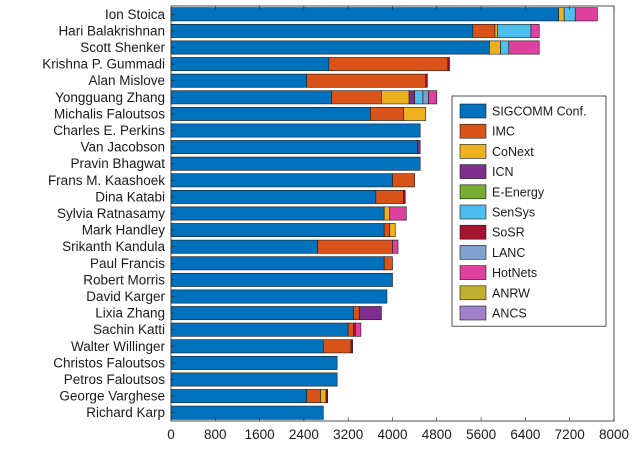 The height and width of the screenshot is (452, 639). I want to click on y-tick-label: Yongguang Zhang, so click(110, 97).